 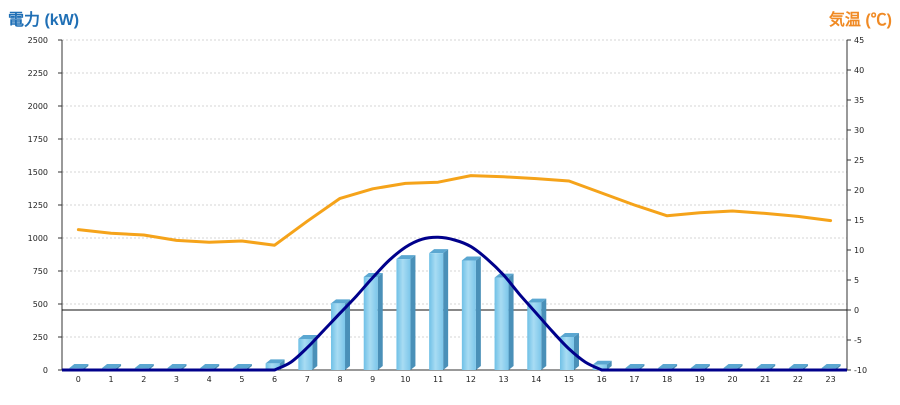 What do you see at coordinates (209, 379) in the screenshot?
I see `x-tick-label: 4` at bounding box center [209, 379].